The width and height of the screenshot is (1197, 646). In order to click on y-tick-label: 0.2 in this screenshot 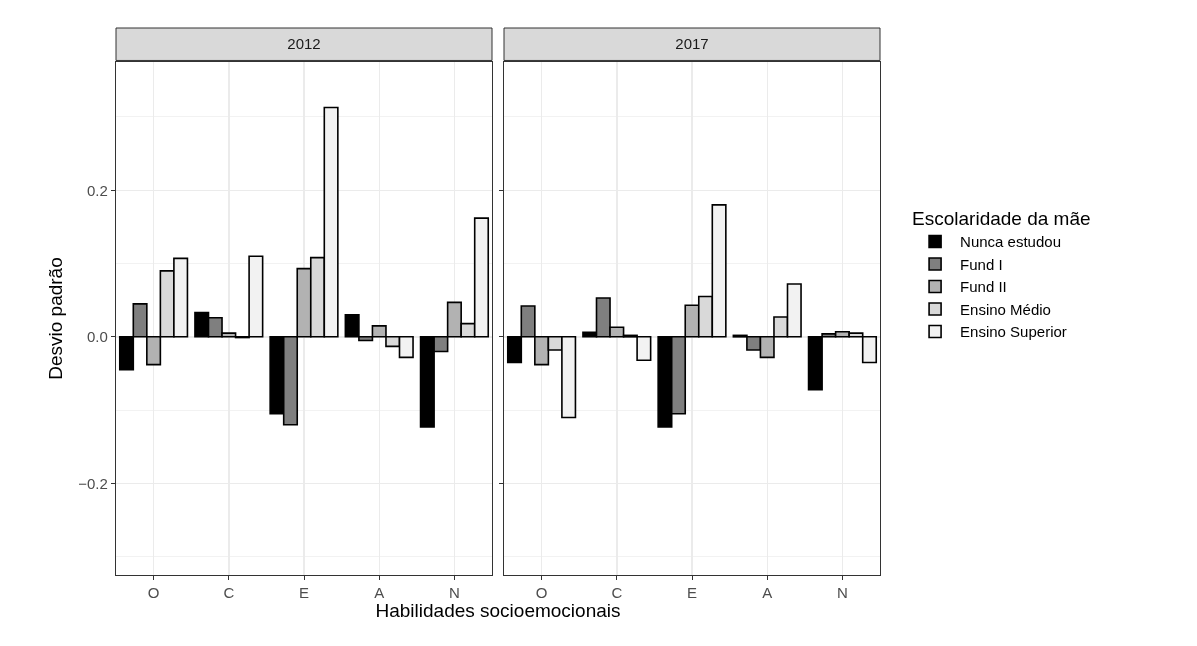, I will do `click(97, 190)`.